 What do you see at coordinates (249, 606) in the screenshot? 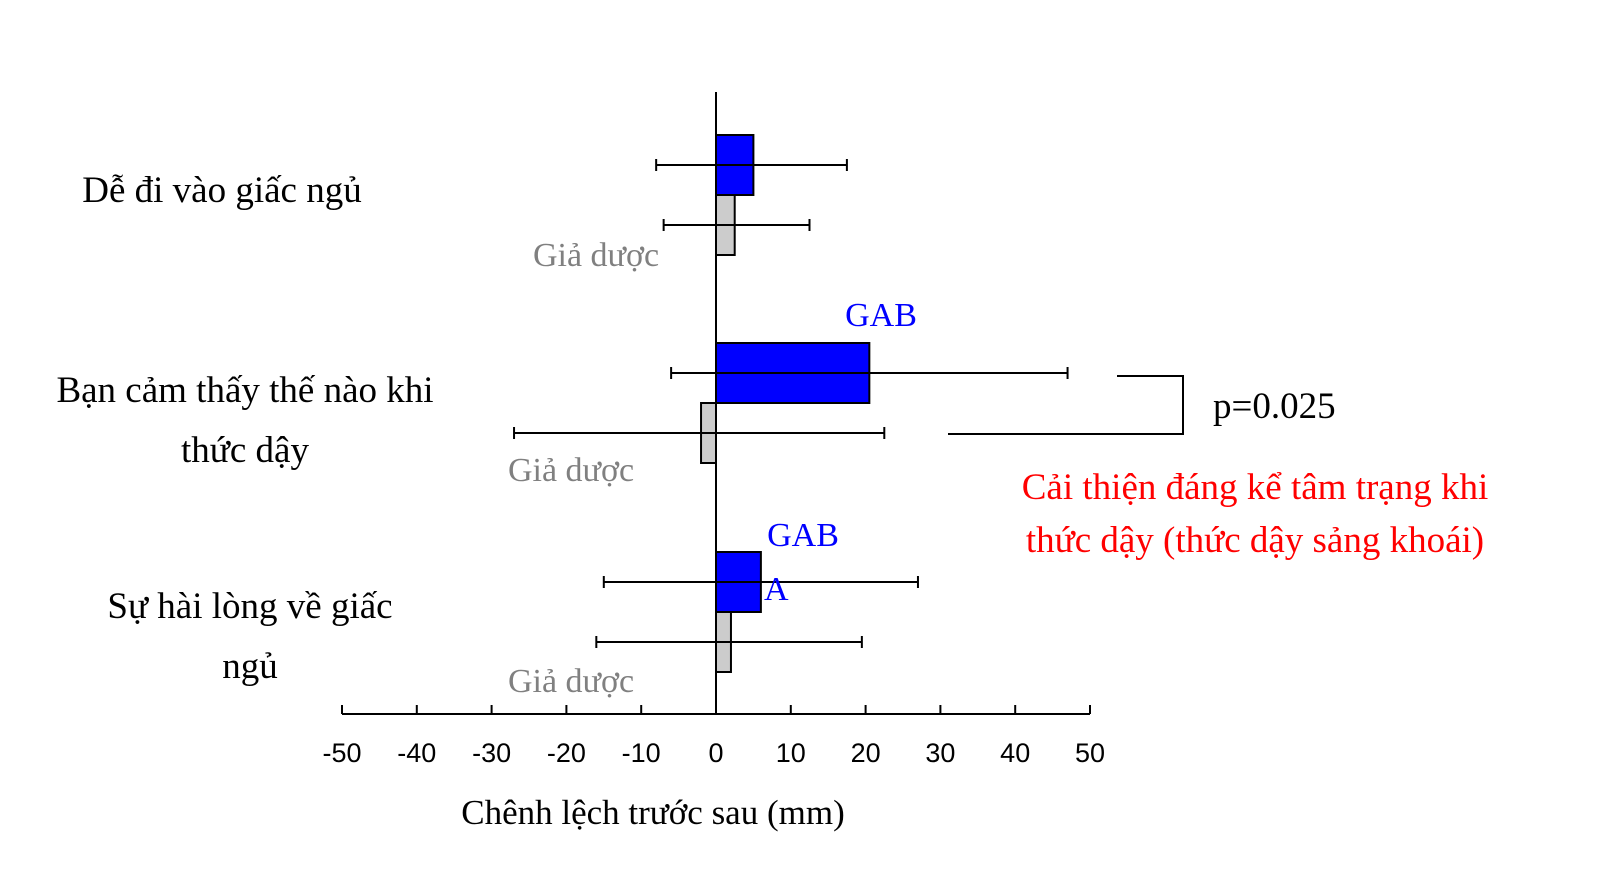
I see `category-label: Sự hài lòng về giấc` at bounding box center [249, 606].